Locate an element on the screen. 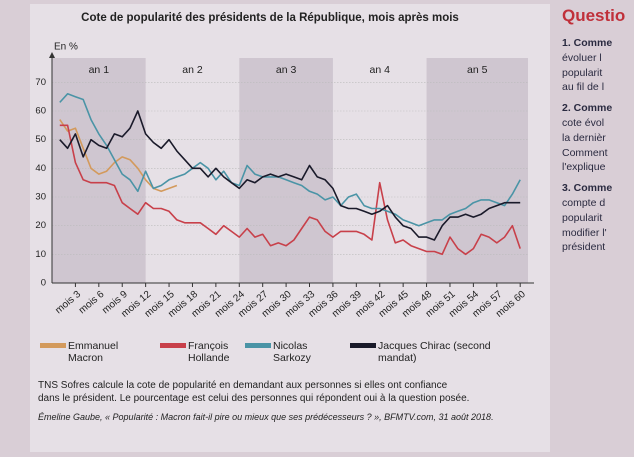 Image resolution: width=634 pixels, height=457 pixels. y-tick-label: 50 is located at coordinates (40, 139).